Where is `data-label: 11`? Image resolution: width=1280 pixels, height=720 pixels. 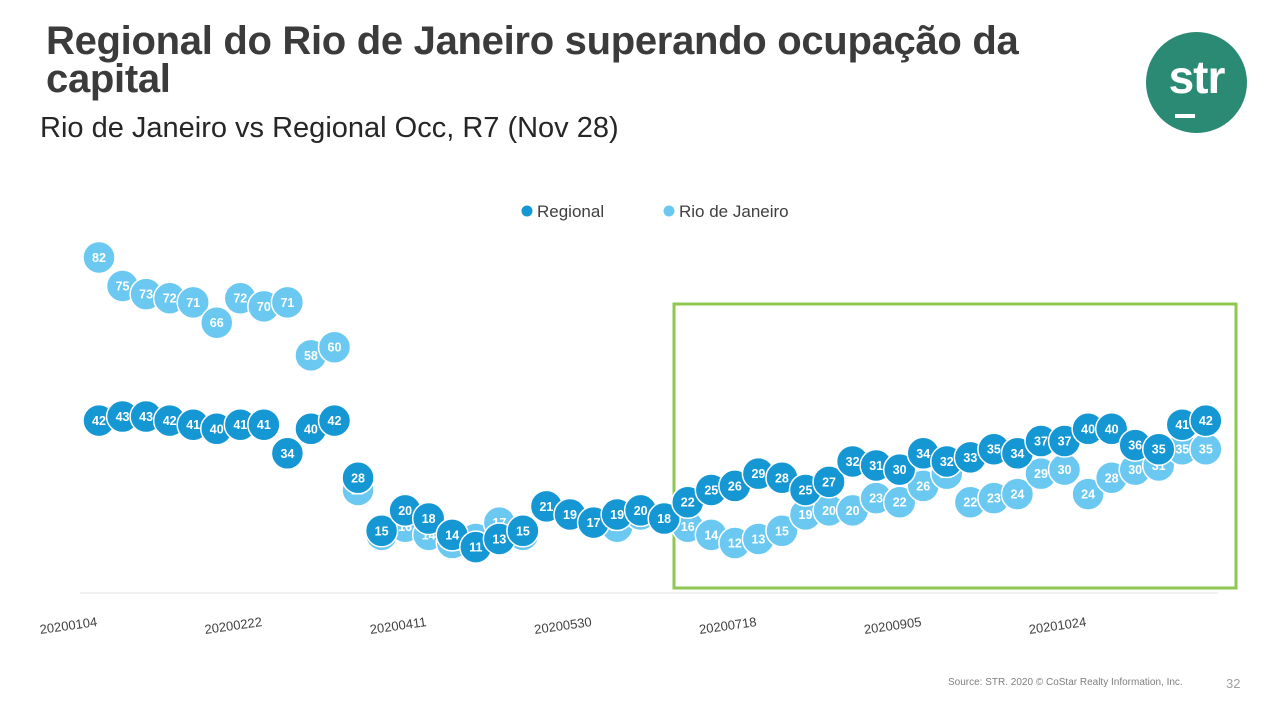 data-label: 11 is located at coordinates (475, 548).